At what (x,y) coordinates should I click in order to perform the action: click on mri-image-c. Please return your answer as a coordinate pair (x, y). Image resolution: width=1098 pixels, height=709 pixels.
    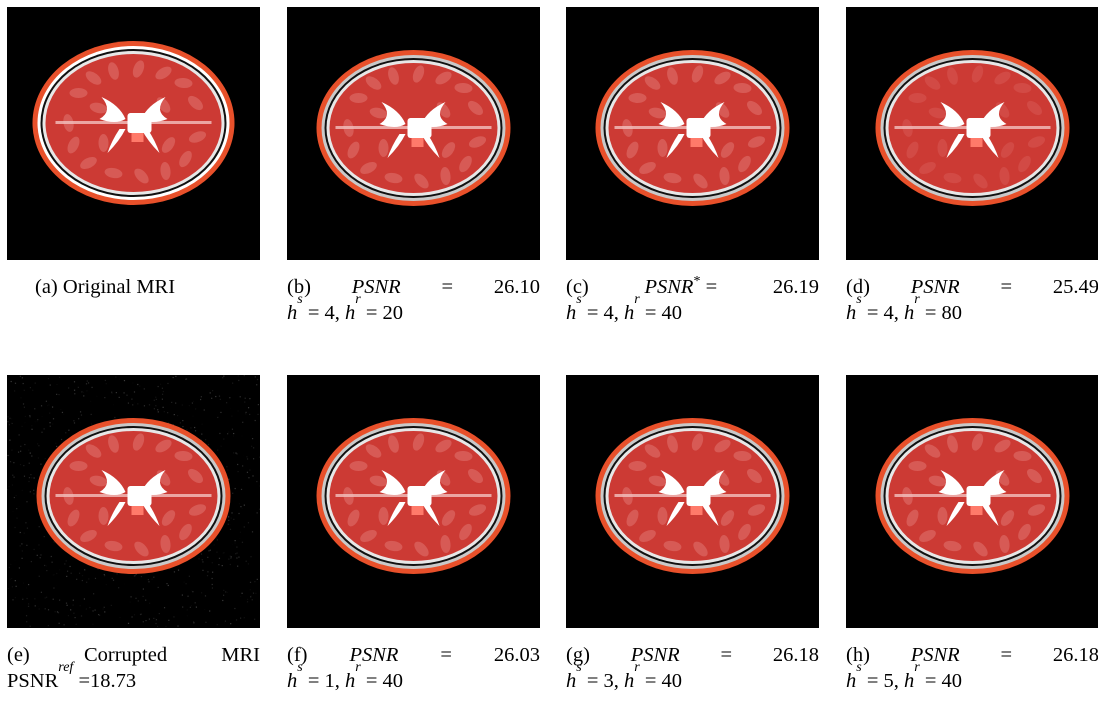
    Looking at the image, I should click on (692, 133).